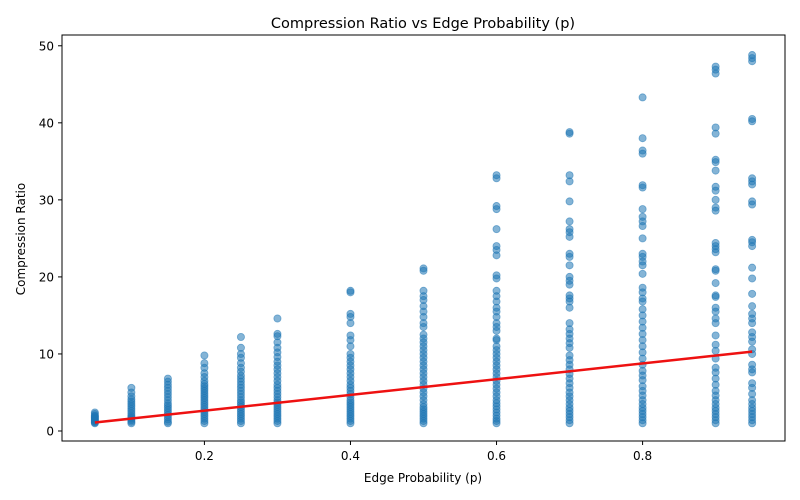 This screenshot has height=500, width=800. What do you see at coordinates (21, 239) in the screenshot?
I see `y-axis-label: Compression Ratio` at bounding box center [21, 239].